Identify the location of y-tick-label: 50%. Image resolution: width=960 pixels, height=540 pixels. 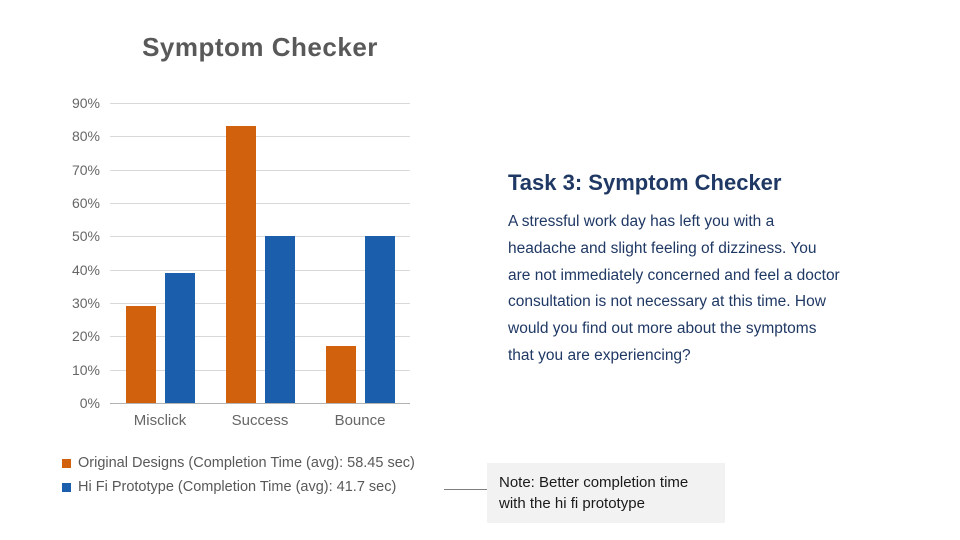
(85, 236).